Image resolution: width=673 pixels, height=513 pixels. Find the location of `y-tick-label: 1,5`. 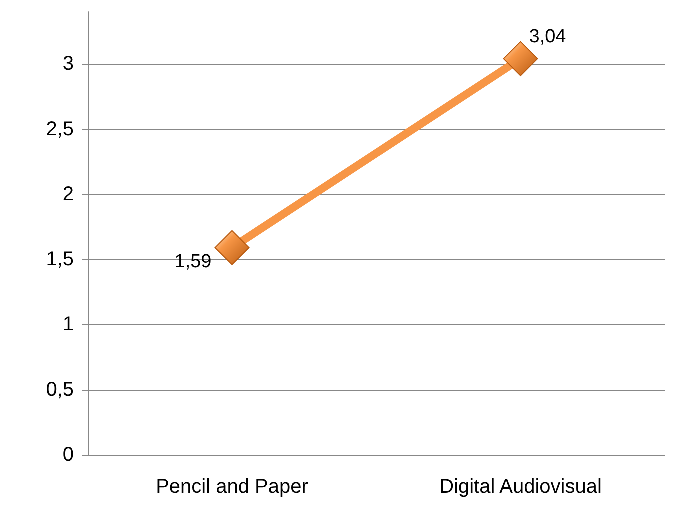

y-tick-label: 1,5 is located at coordinates (60, 259).